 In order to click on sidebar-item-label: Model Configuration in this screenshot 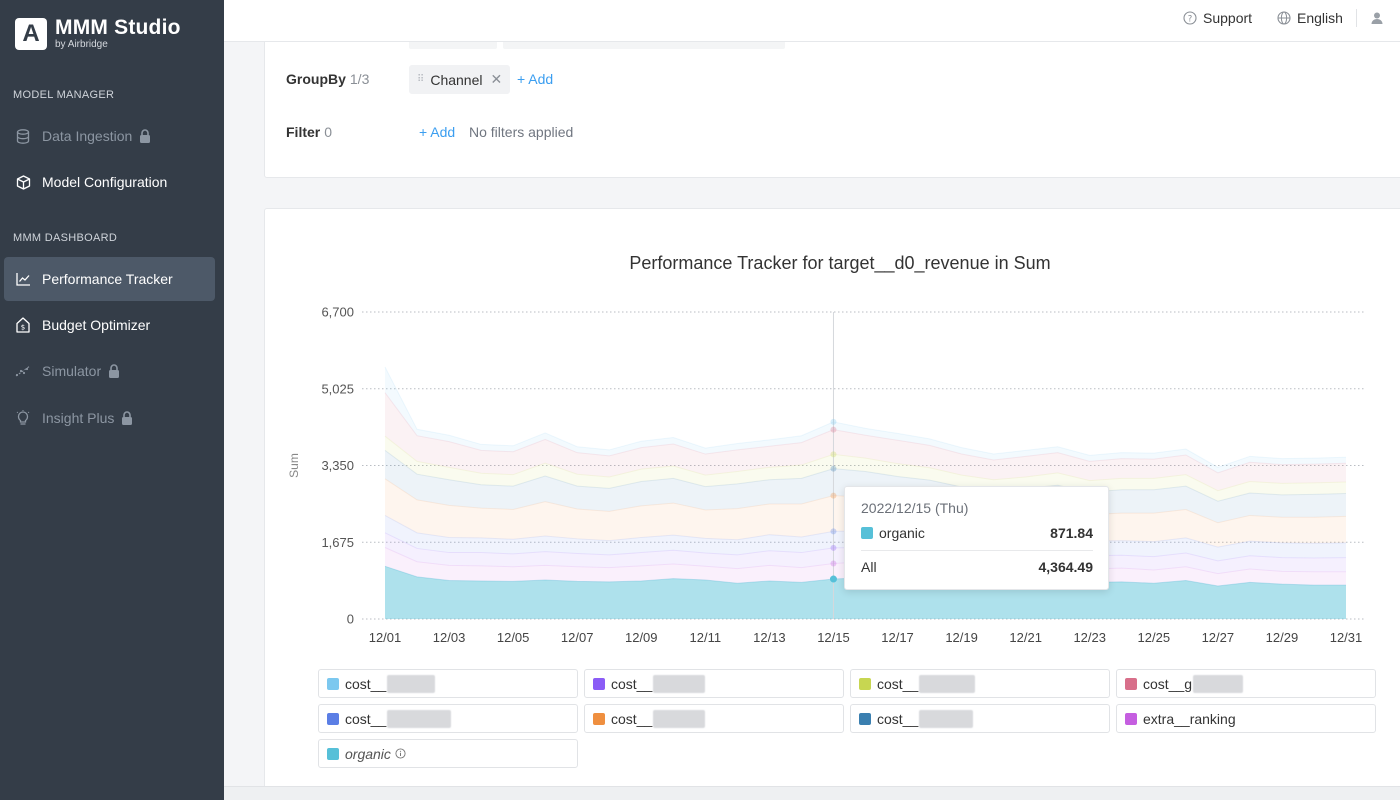, I will do `click(105, 182)`.